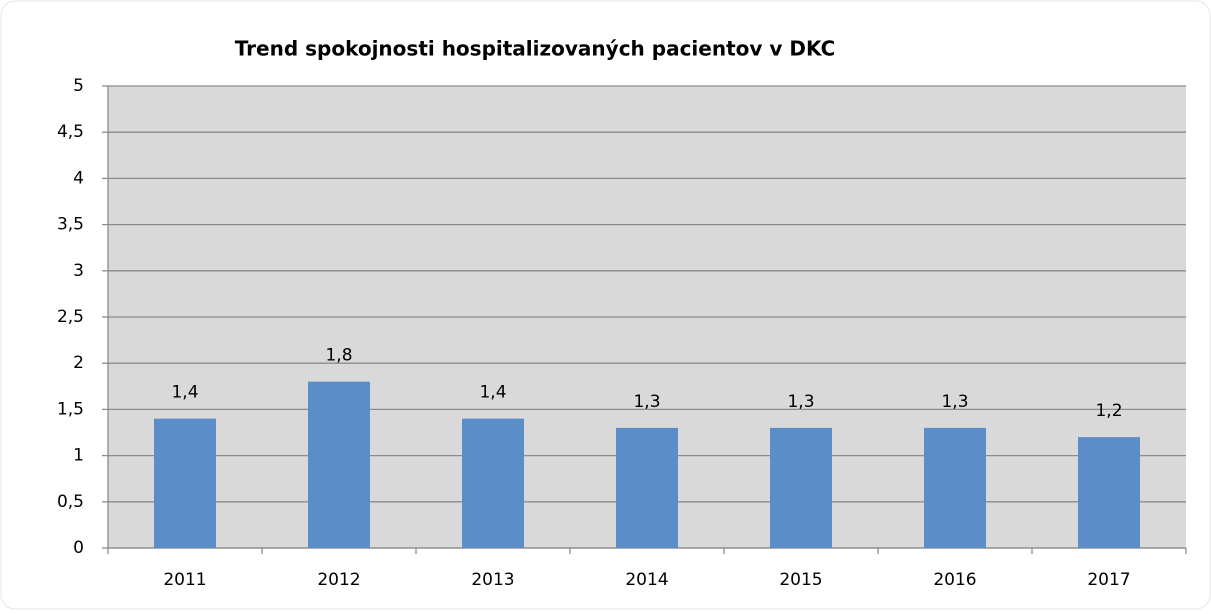 The height and width of the screenshot is (614, 1211). I want to click on y-tick-label: 0, so click(78, 548).